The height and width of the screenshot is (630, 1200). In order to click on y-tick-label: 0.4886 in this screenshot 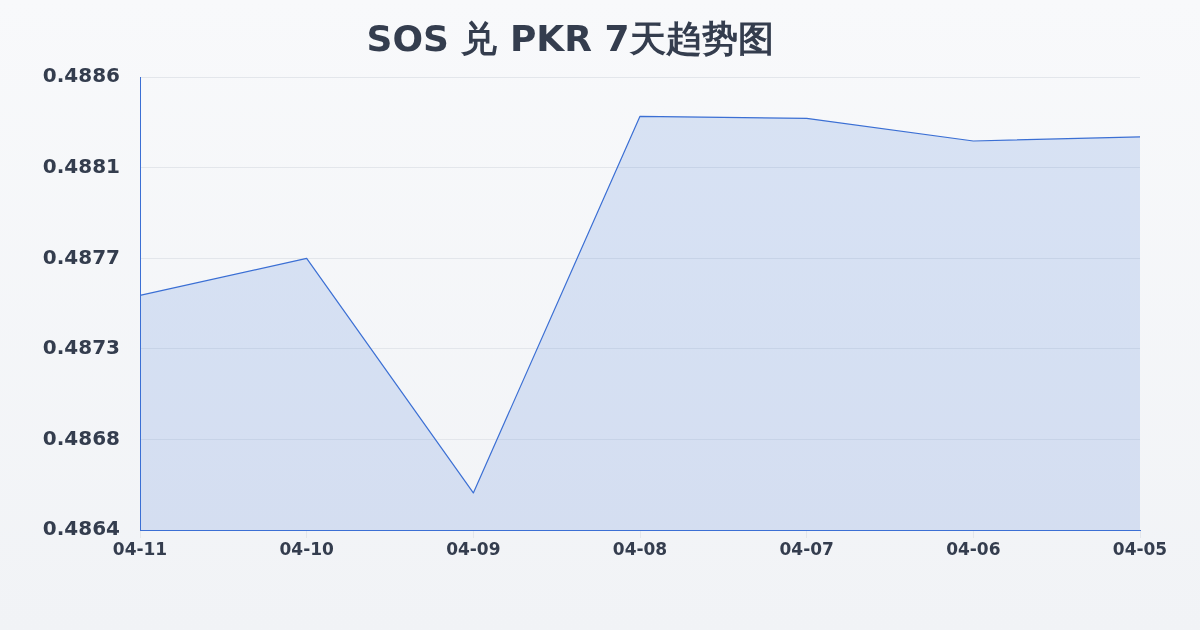, I will do `click(81, 75)`.